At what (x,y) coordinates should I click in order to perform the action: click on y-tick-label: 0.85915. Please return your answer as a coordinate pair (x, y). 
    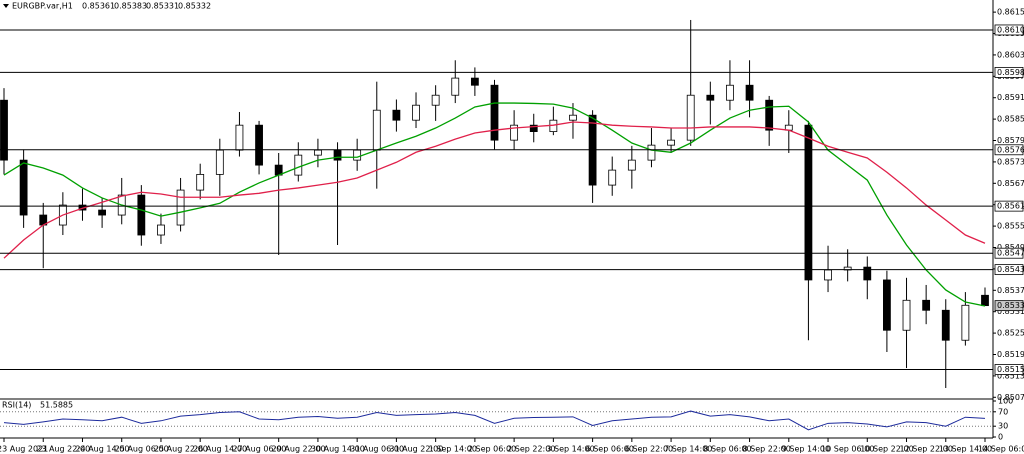
    Looking at the image, I should click on (1010, 97).